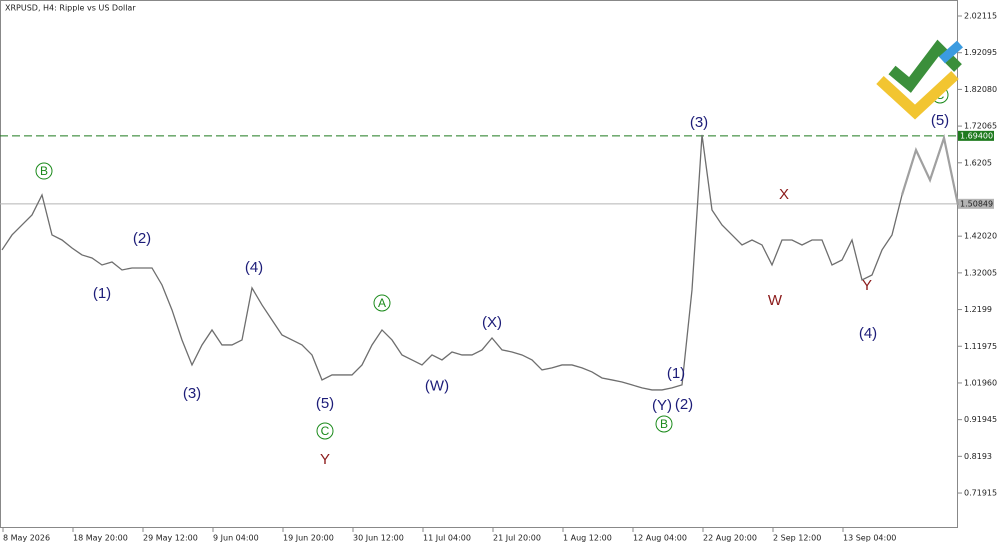 Image resolution: width=1000 pixels, height=545 pixels. I want to click on wave-label: (W), so click(437, 386).